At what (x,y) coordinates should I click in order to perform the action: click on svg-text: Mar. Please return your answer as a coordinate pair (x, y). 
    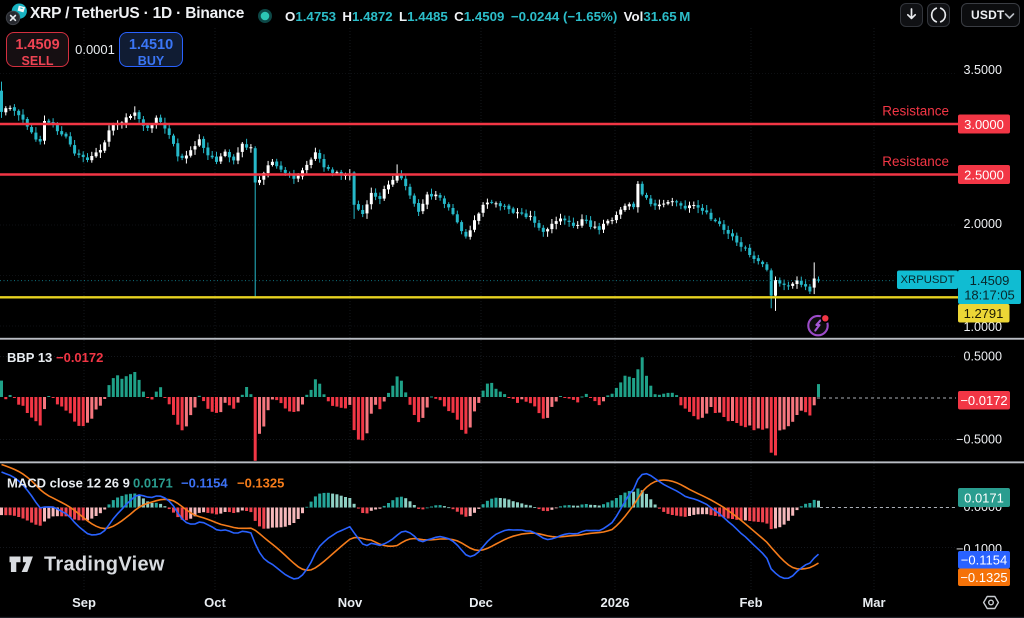
    Looking at the image, I should click on (873, 602).